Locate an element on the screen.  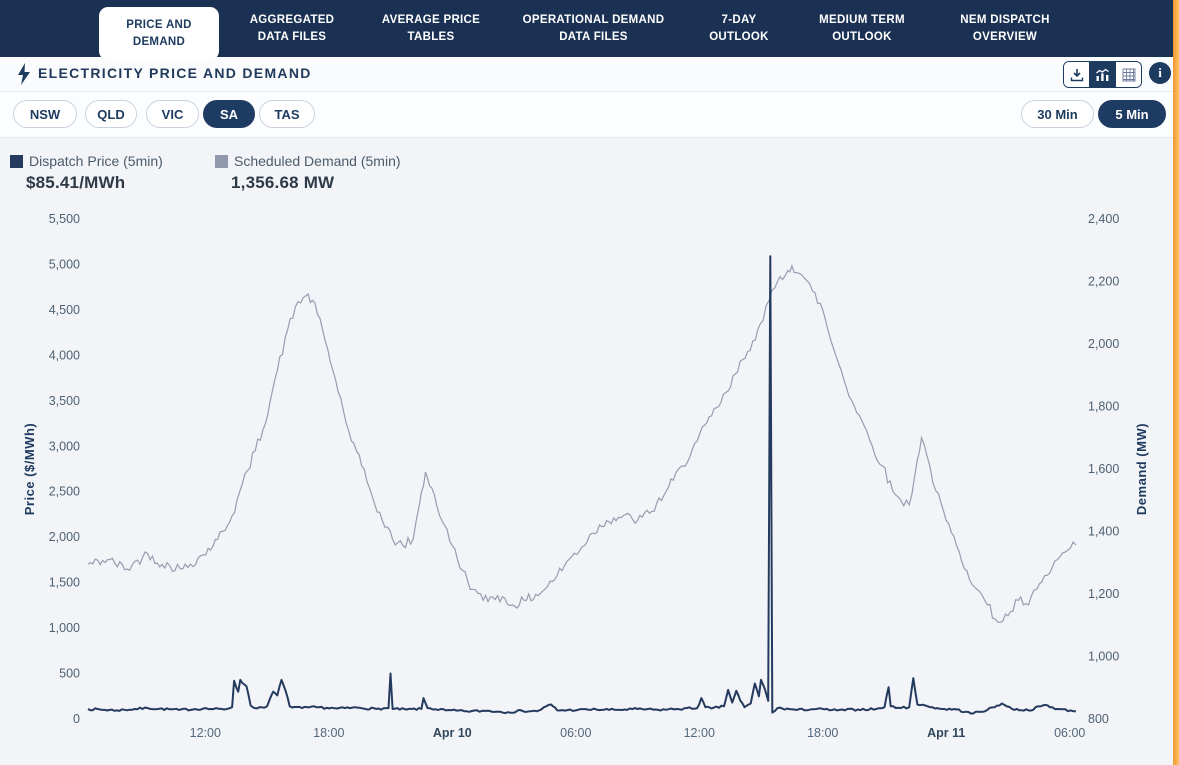
price-swatch is located at coordinates (16, 161).